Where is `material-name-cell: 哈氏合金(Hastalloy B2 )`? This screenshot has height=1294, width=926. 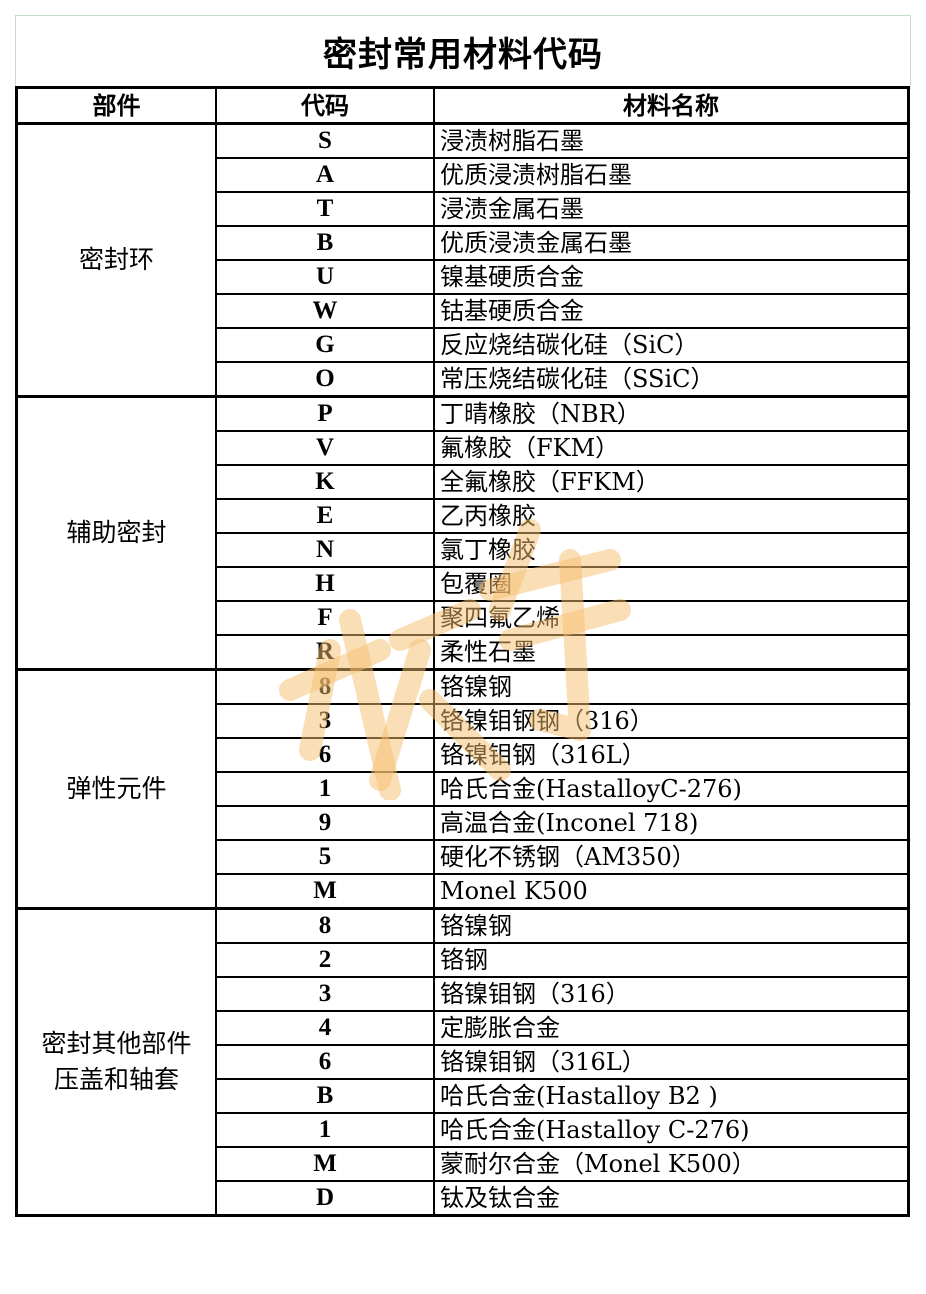
material-name-cell: 哈氏合金(Hastalloy B2 ) is located at coordinates (671, 1096).